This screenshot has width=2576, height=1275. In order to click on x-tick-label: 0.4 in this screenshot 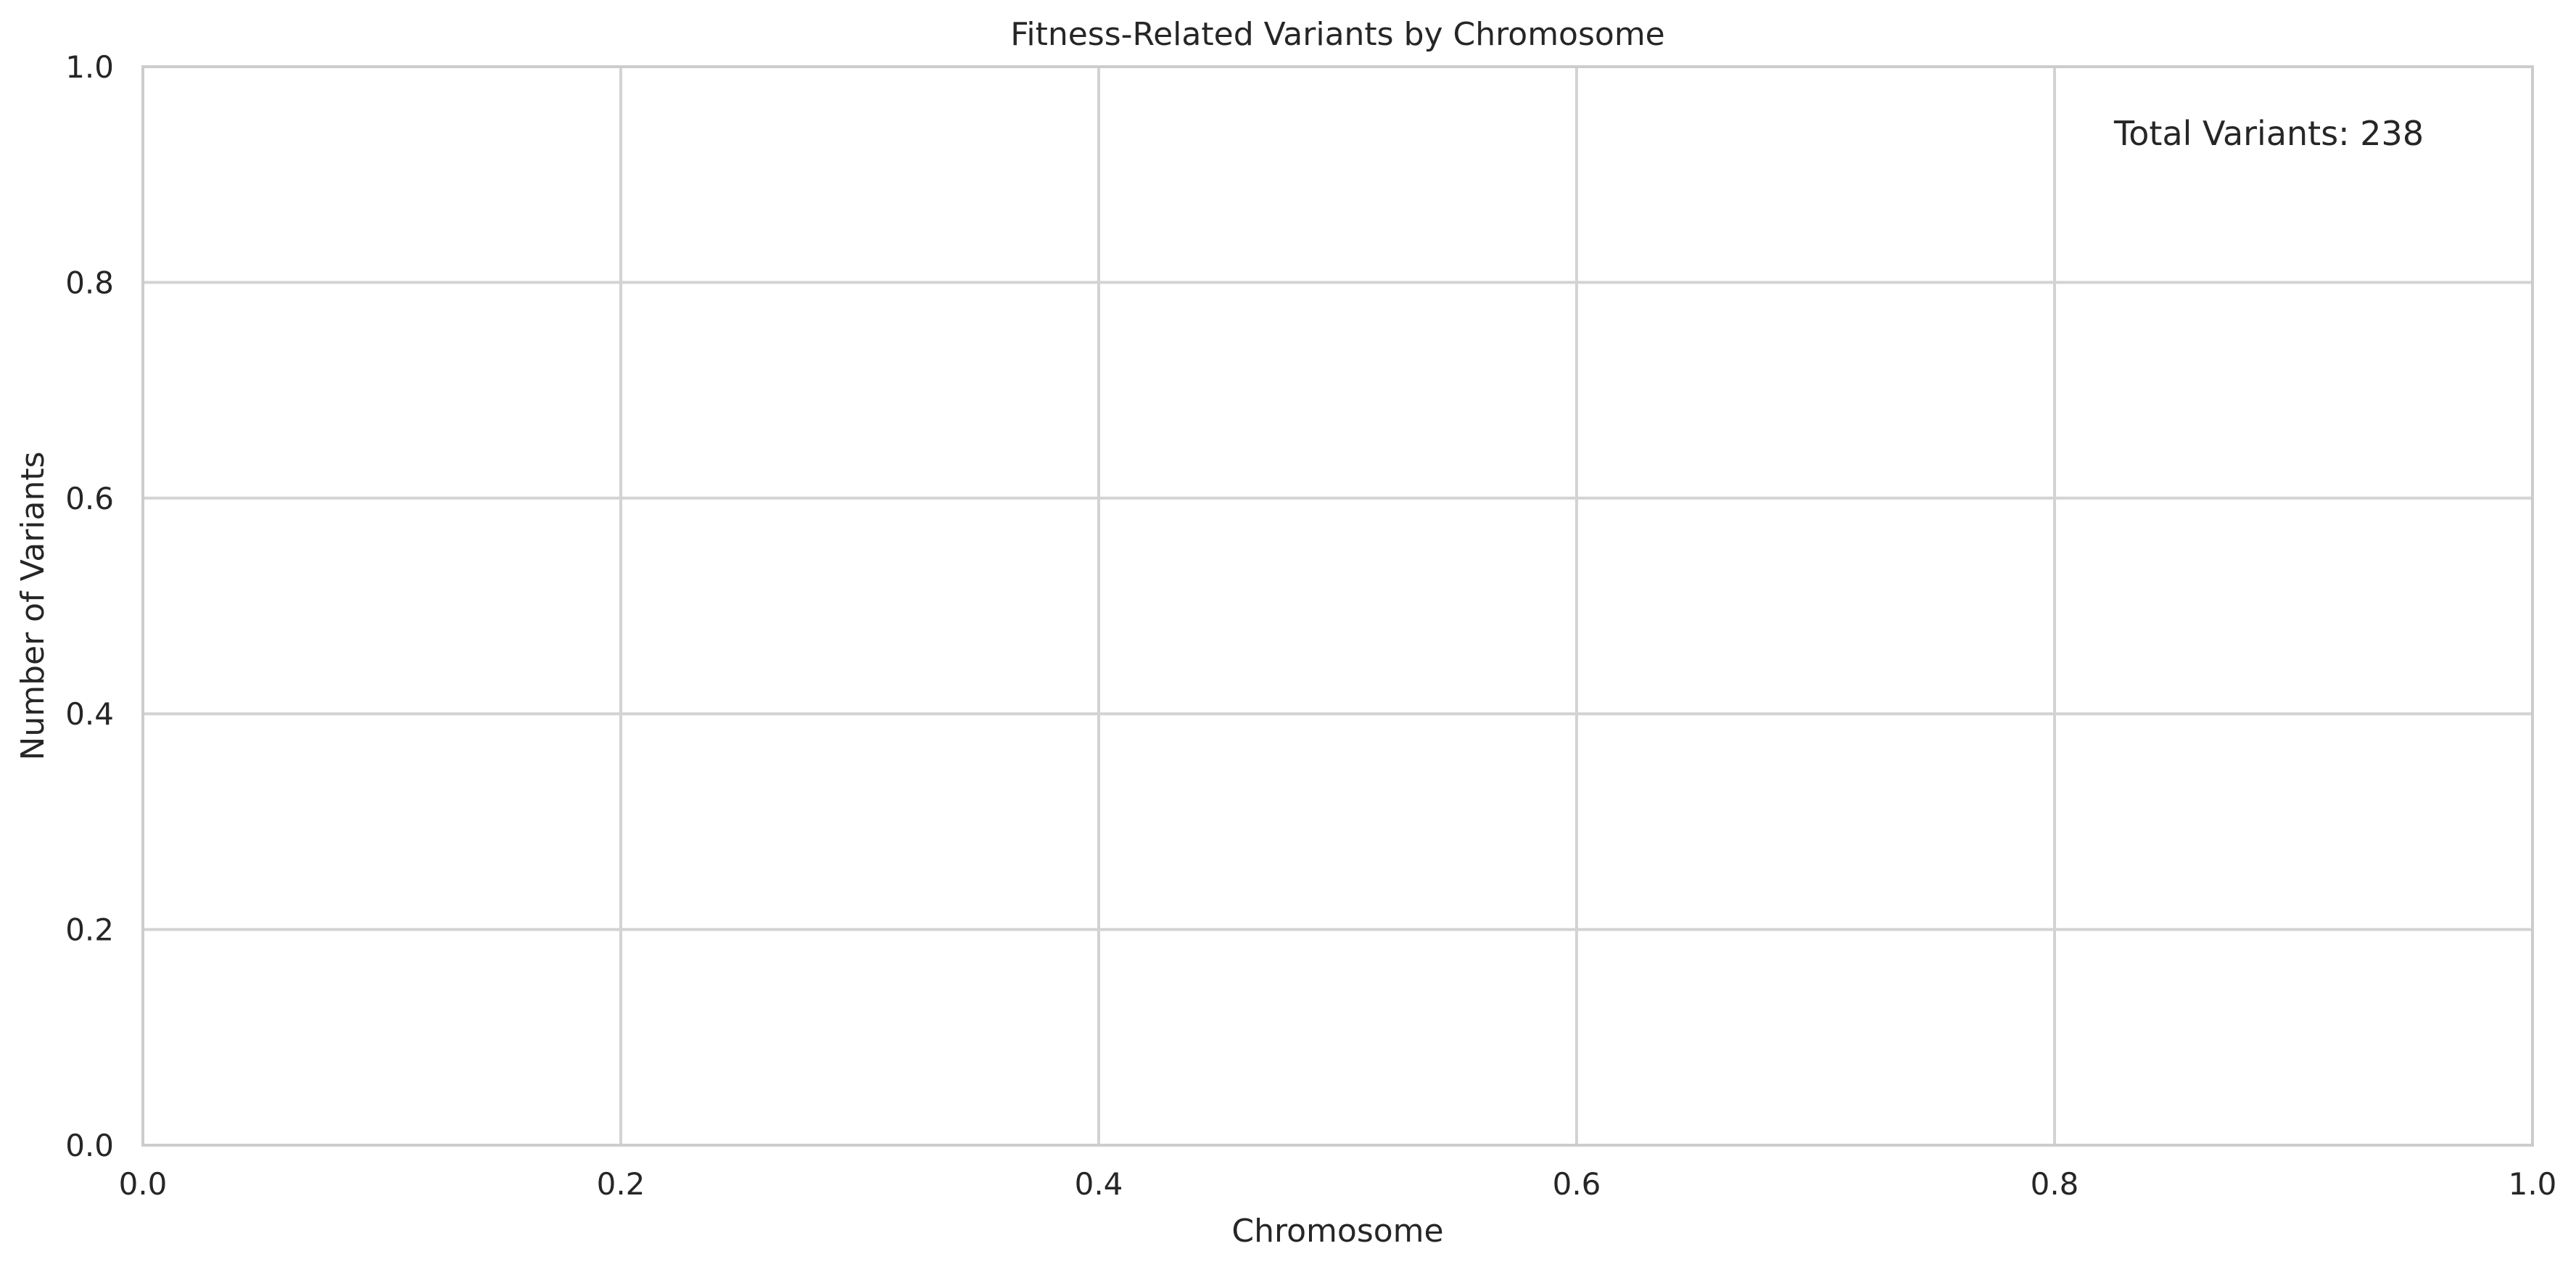, I will do `click(1099, 1184)`.